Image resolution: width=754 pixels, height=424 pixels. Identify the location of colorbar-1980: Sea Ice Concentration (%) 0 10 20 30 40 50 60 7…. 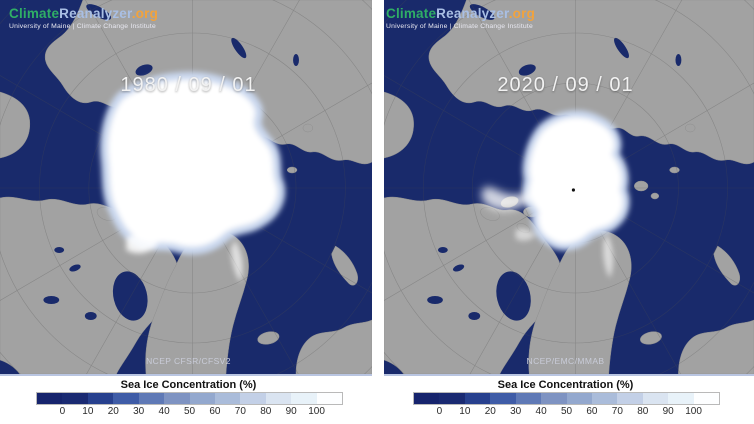
(188, 400).